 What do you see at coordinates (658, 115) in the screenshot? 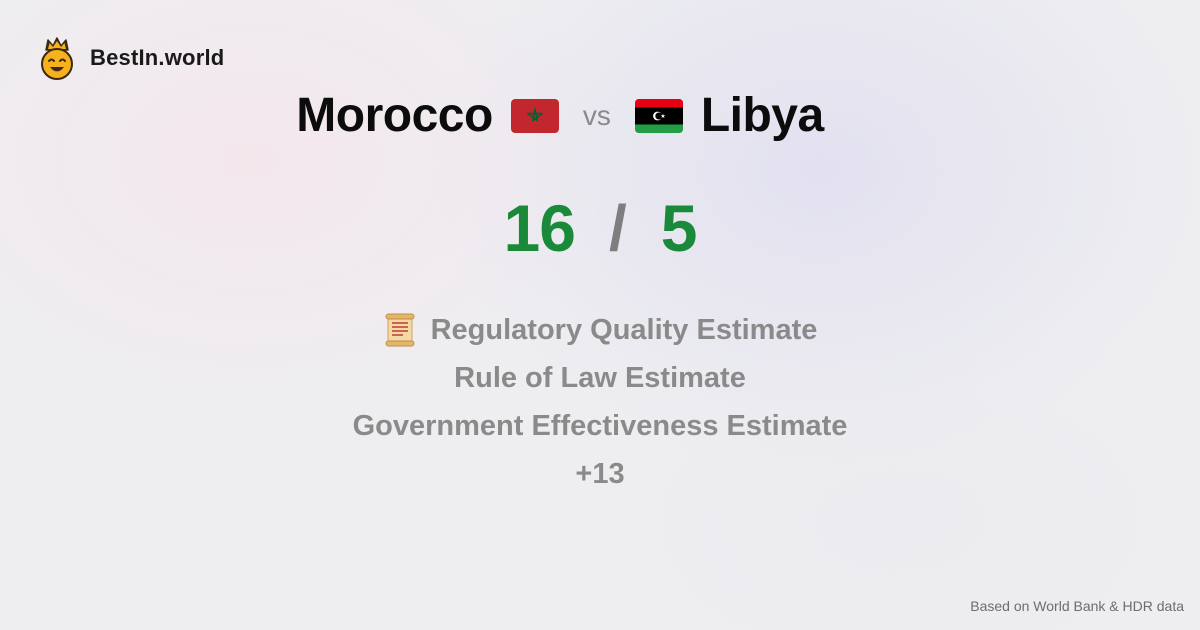
I see `libya-flag-icon` at bounding box center [658, 115].